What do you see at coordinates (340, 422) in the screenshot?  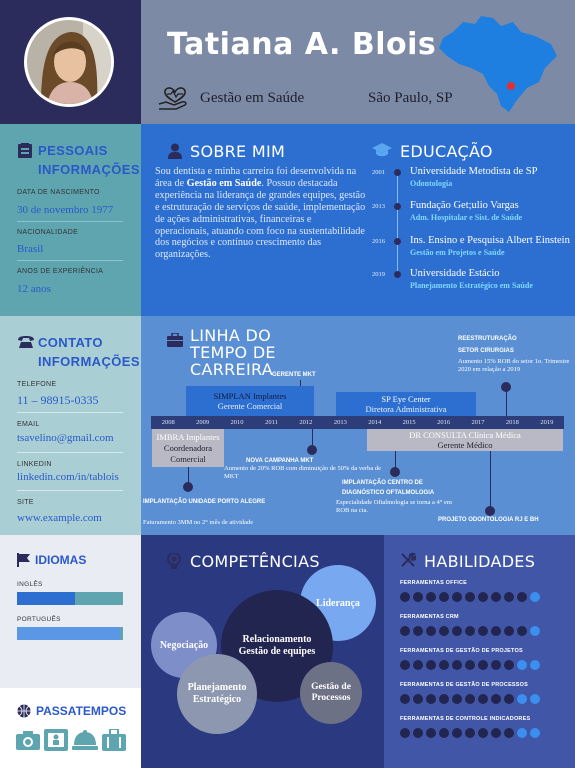 I see `timeline-year: 2013` at bounding box center [340, 422].